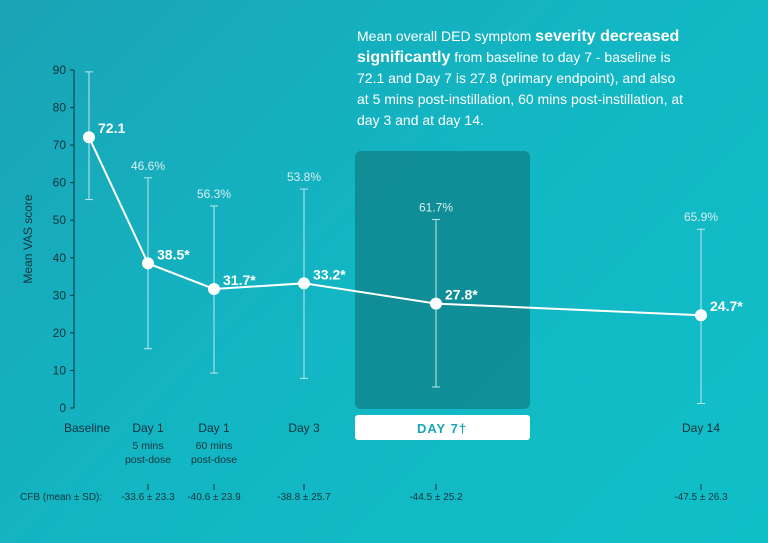 Image resolution: width=768 pixels, height=543 pixels. I want to click on cfb-value: -38.8 ± 25.7, so click(304, 497).